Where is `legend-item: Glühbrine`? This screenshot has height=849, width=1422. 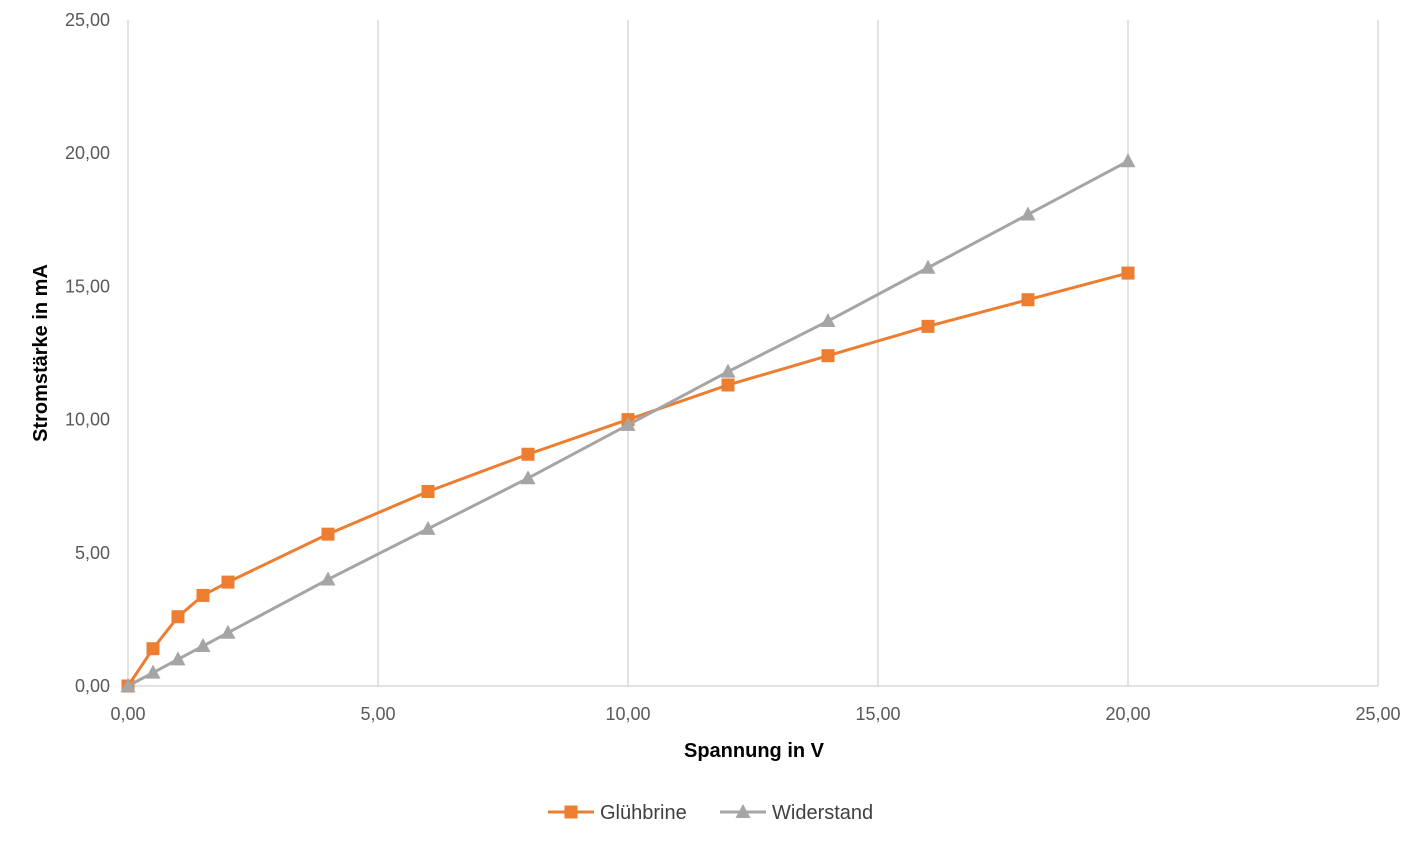 legend-item: Glühbrine is located at coordinates (617, 813).